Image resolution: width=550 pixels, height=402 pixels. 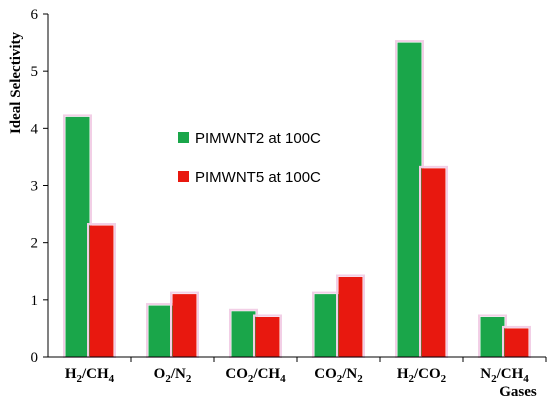 What do you see at coordinates (516, 342) in the screenshot?
I see `bar-2-N2/CH4` at bounding box center [516, 342].